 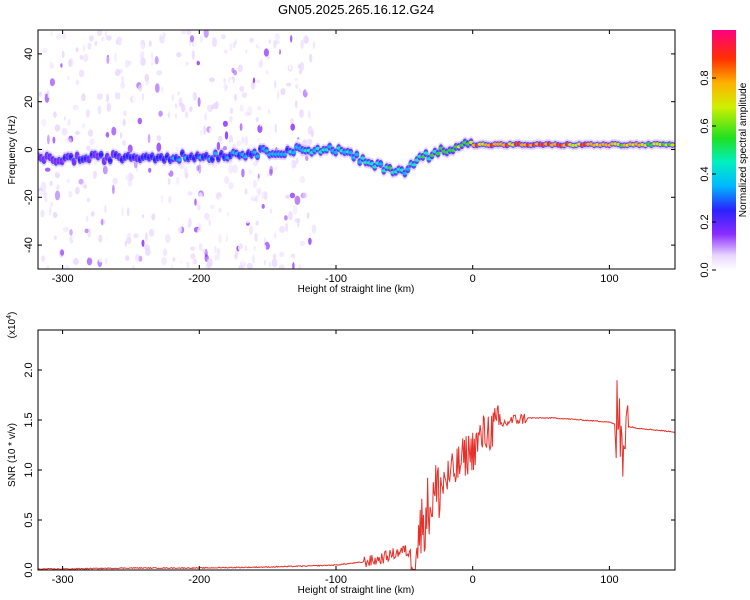 What do you see at coordinates (743, 149) in the screenshot?
I see `colorbar-label: Normalized spectral amplitude` at bounding box center [743, 149].